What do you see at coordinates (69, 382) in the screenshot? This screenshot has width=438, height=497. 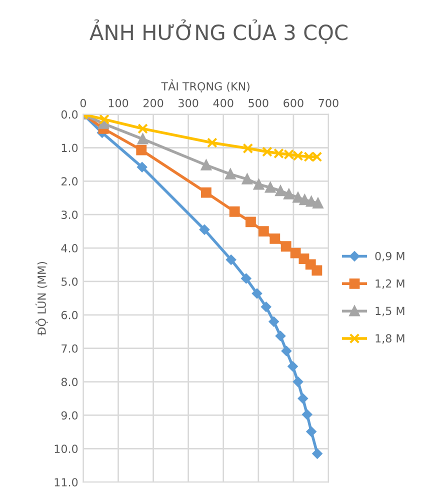 I see `y-tick-label: 8.0` at bounding box center [69, 382].